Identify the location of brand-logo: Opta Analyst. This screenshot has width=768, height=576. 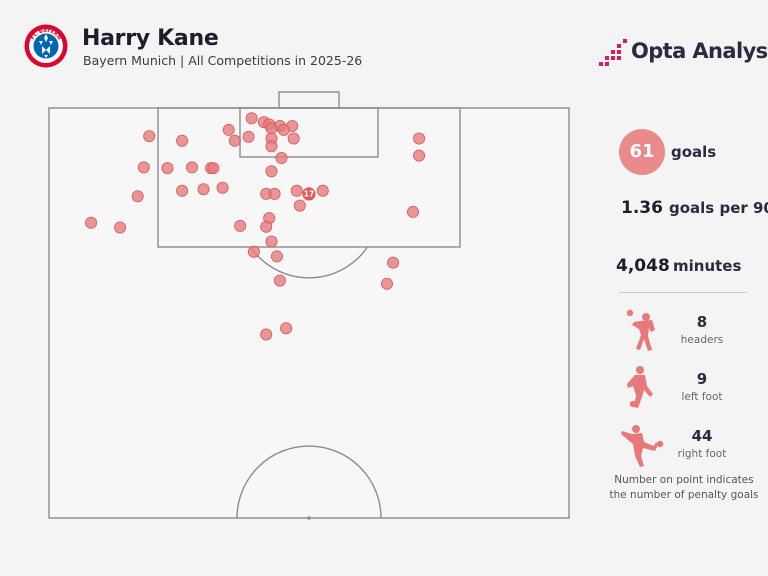
(683, 53).